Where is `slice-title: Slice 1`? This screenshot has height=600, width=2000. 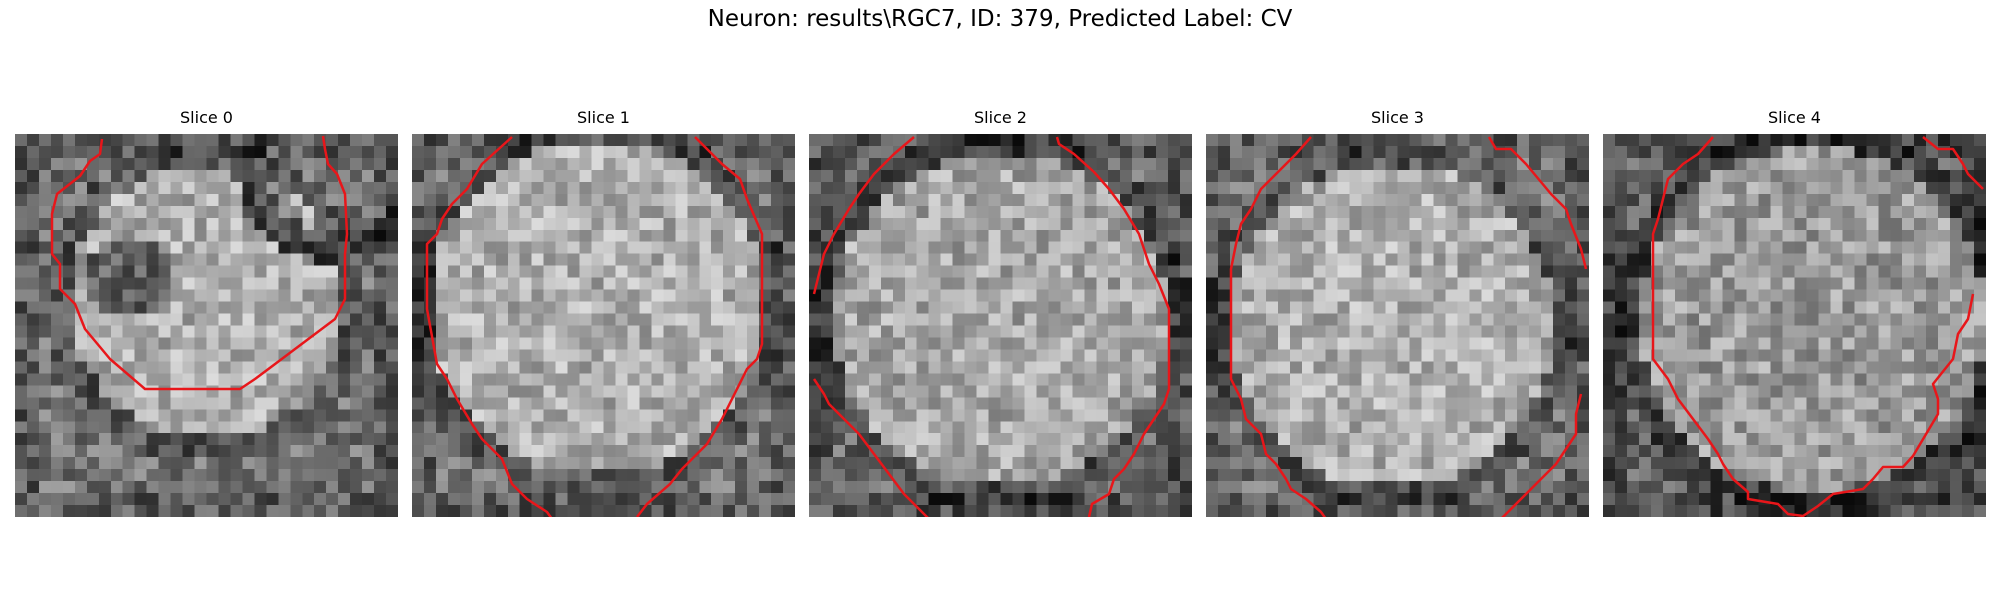
slice-title: Slice 1 is located at coordinates (603, 117).